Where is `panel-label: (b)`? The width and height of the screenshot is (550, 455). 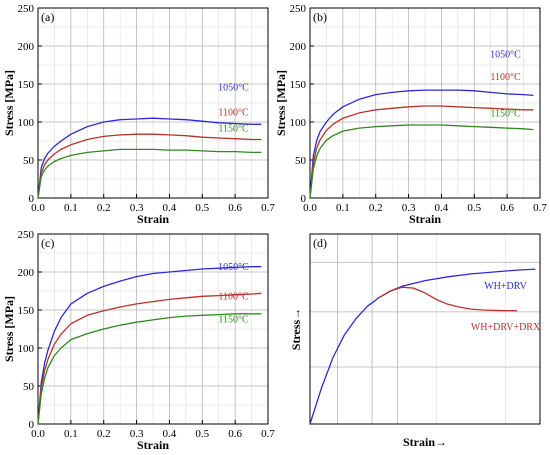 panel-label: (b) is located at coordinates (320, 17).